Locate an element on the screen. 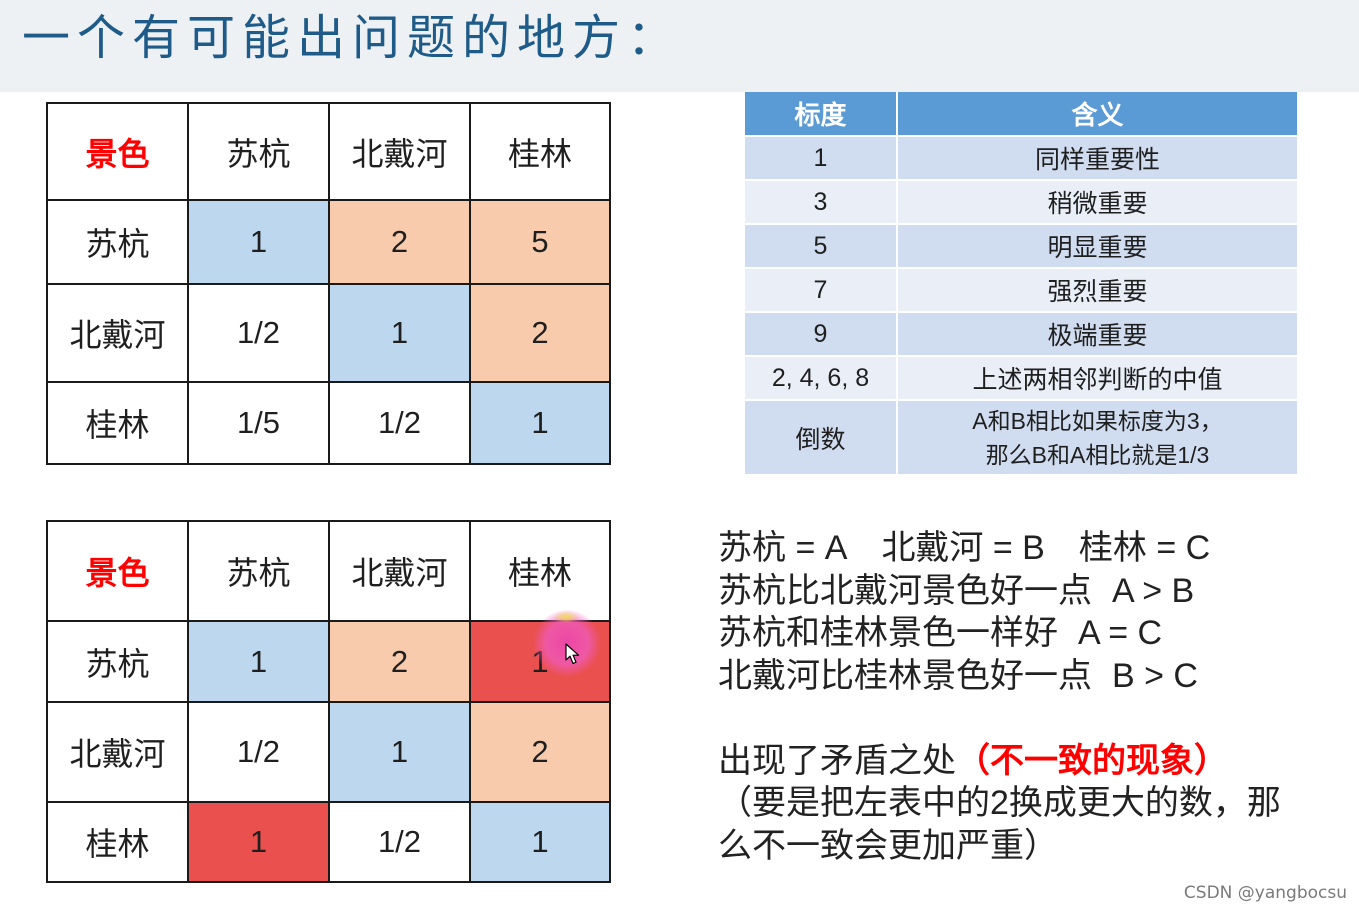  comparison-line: 苏杭和桂林景色一样好 A = C is located at coordinates (1033, 633).